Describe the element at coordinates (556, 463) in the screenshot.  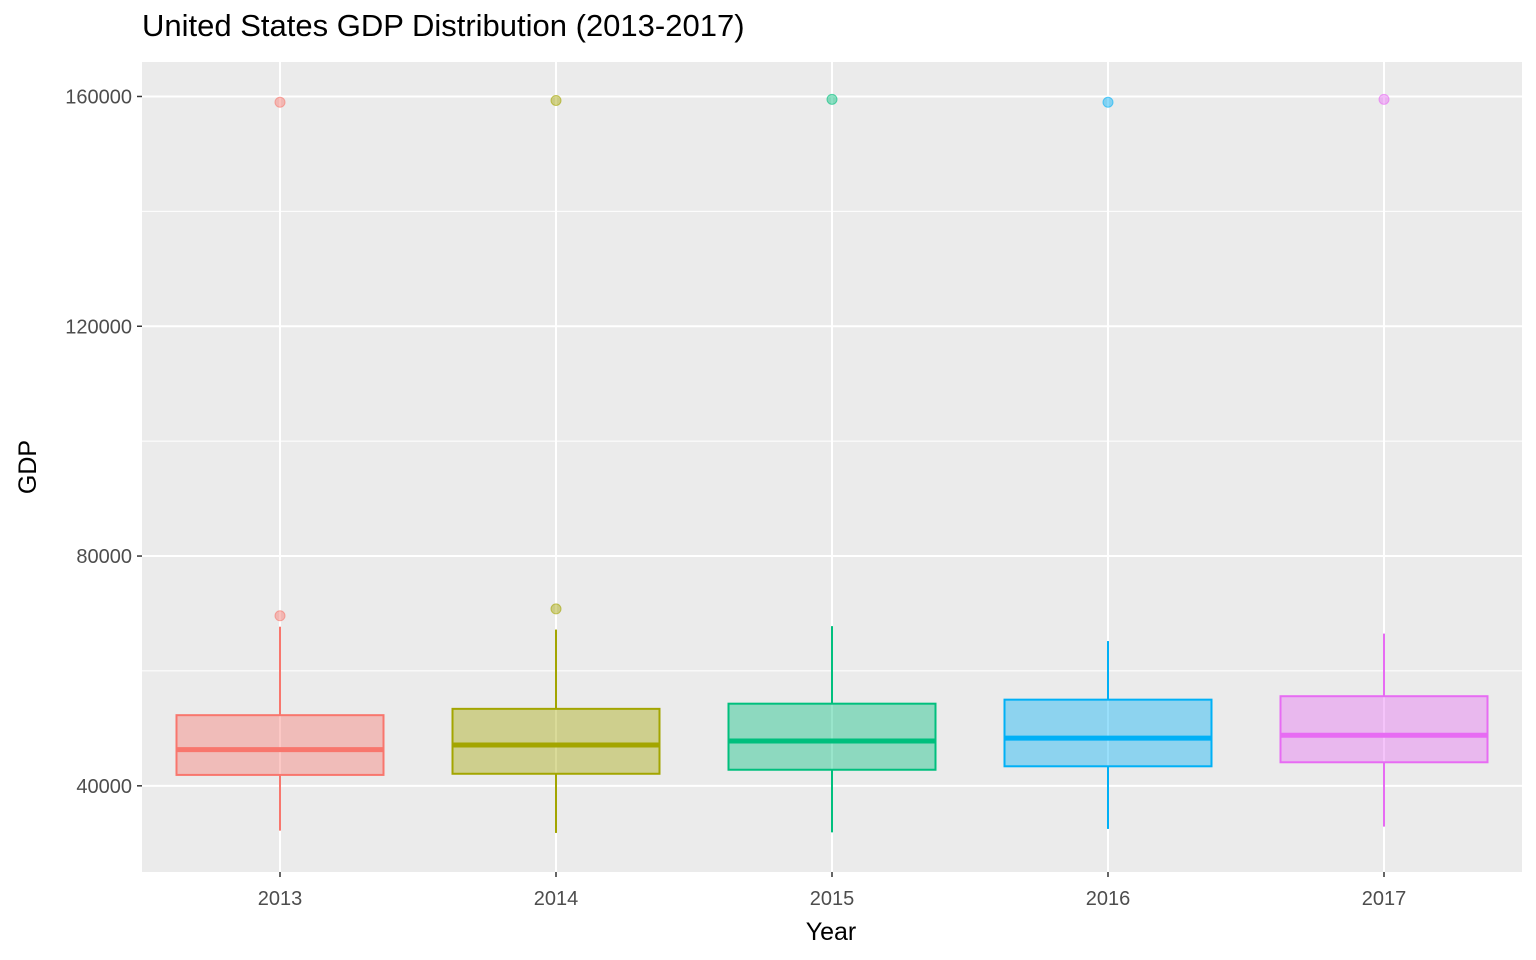
I see `box-2014` at that location.